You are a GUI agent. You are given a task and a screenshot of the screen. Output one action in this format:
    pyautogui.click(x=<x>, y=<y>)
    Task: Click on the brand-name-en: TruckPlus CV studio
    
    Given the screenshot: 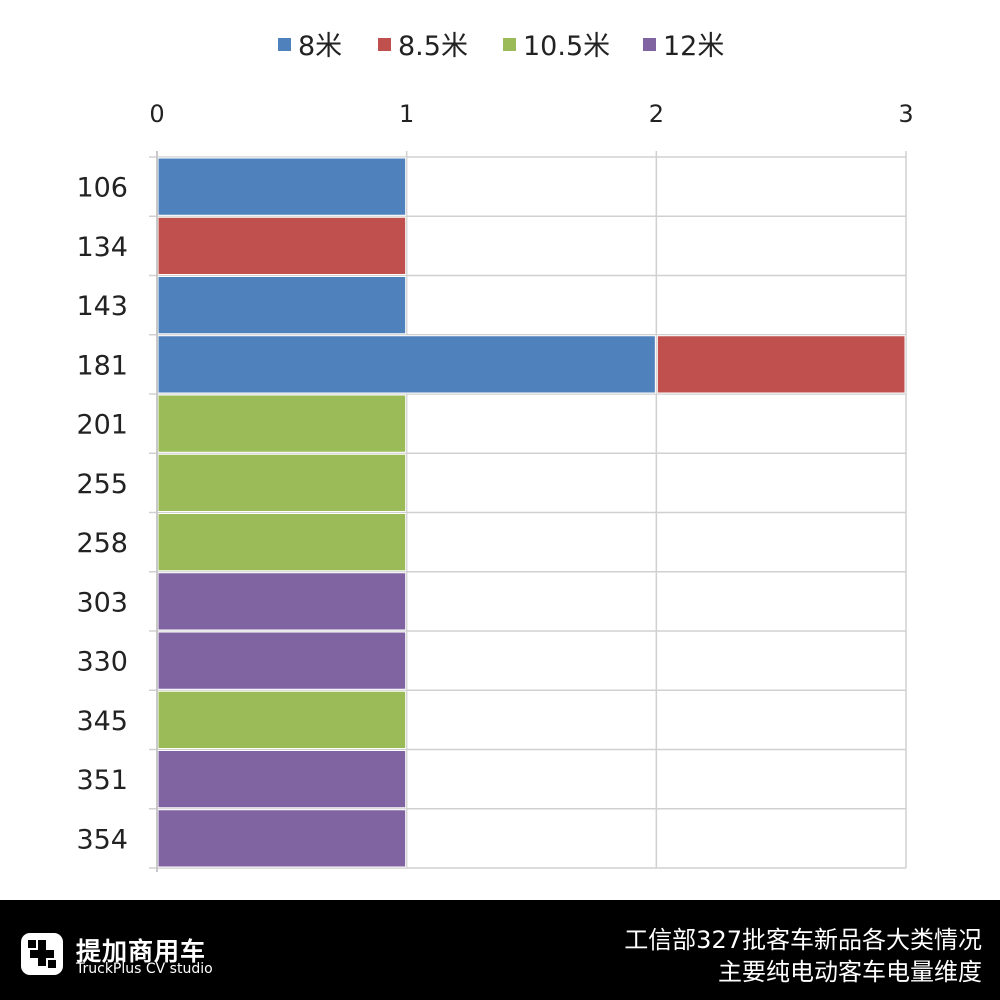 What is the action you would take?
    pyautogui.click(x=144, y=969)
    